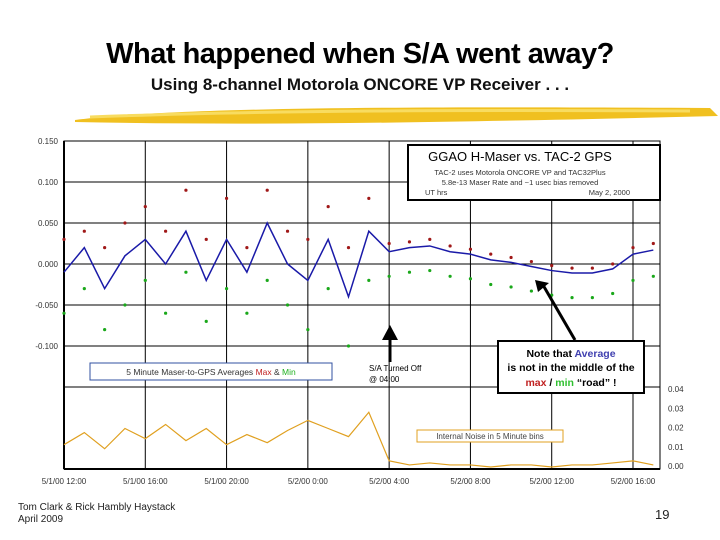 The image size is (720, 540). I want to click on x-tick-label: 5/1/00 12:00, so click(64, 481).